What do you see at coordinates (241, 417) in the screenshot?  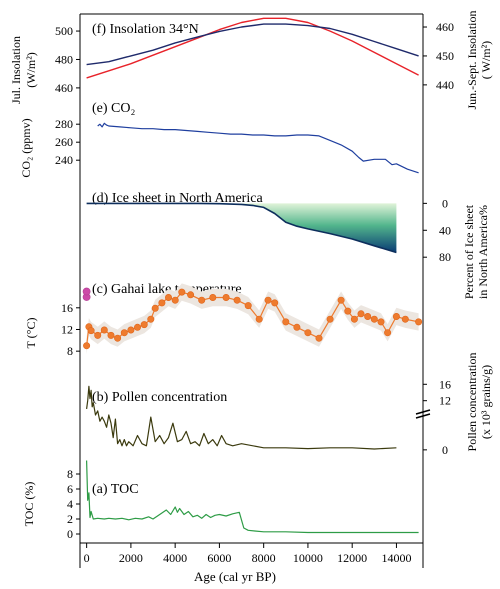 I see `panel-b-series-pollen` at bounding box center [241, 417].